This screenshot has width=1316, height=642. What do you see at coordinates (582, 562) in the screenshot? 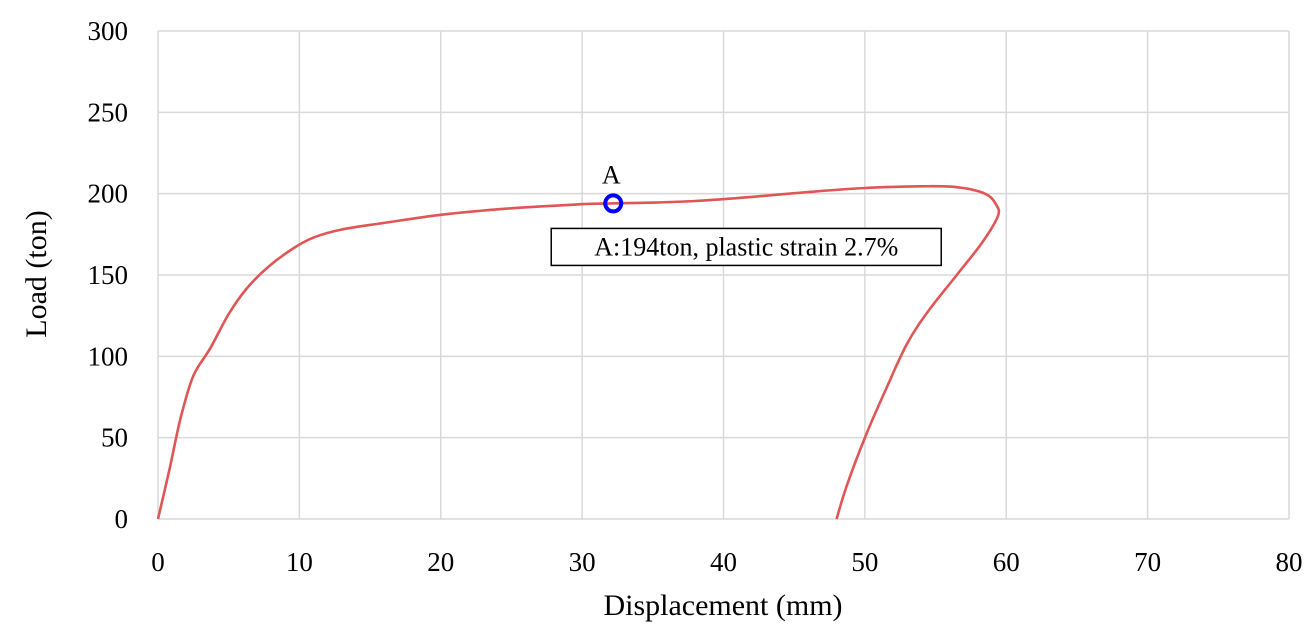
I see `x-tick-label: 30` at bounding box center [582, 562].